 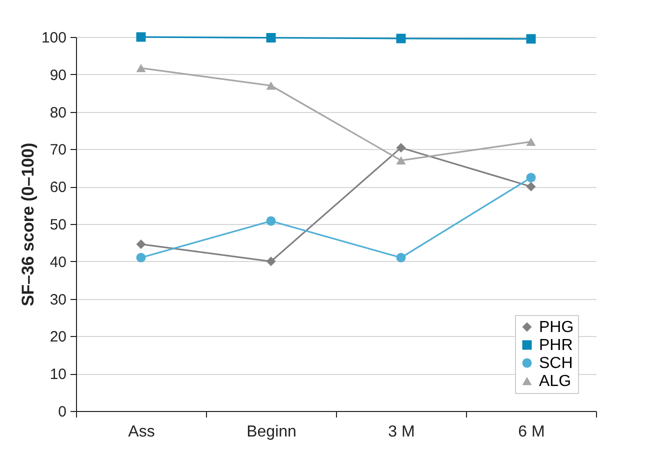 I want to click on y-tick-label: 0, so click(x=62, y=412).